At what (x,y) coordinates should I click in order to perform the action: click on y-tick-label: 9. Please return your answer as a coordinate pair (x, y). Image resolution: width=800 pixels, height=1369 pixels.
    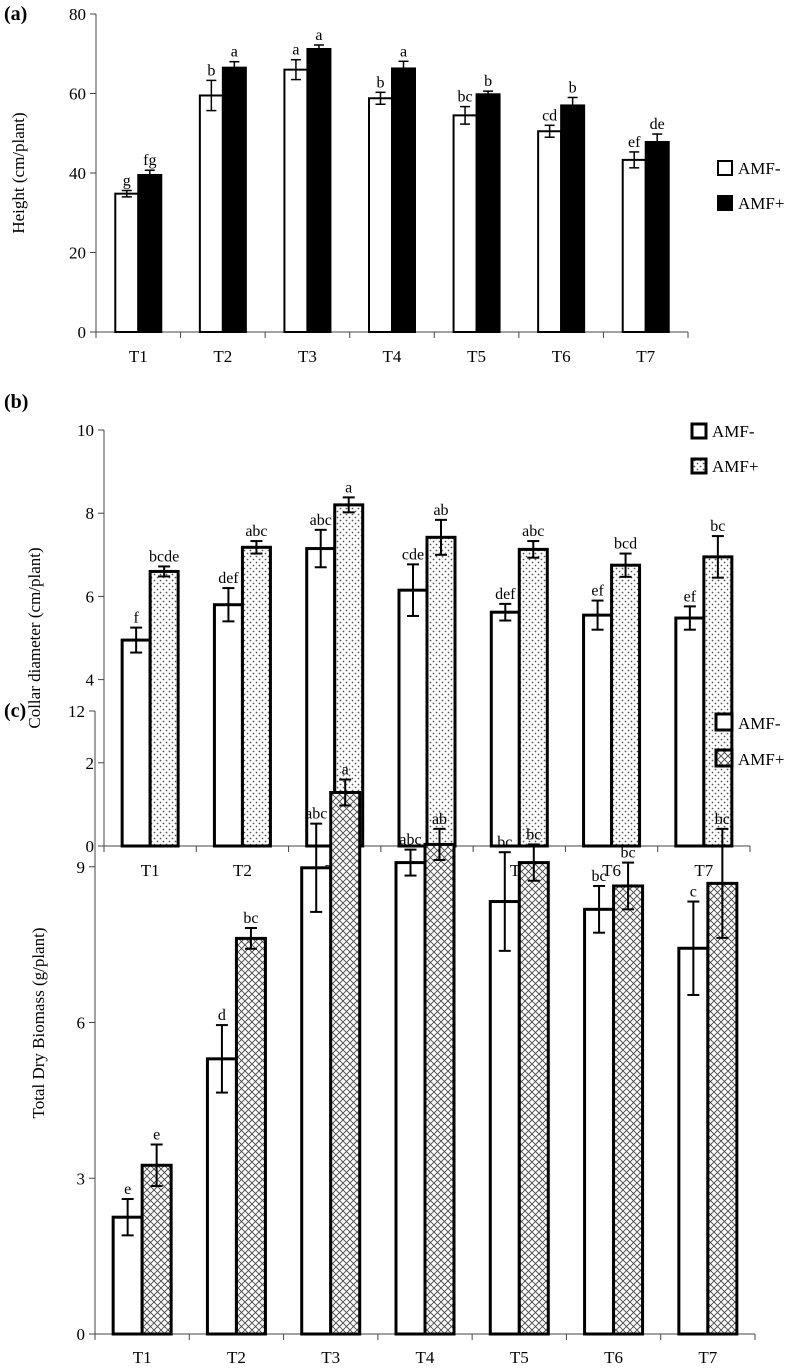
    Looking at the image, I should click on (81, 867).